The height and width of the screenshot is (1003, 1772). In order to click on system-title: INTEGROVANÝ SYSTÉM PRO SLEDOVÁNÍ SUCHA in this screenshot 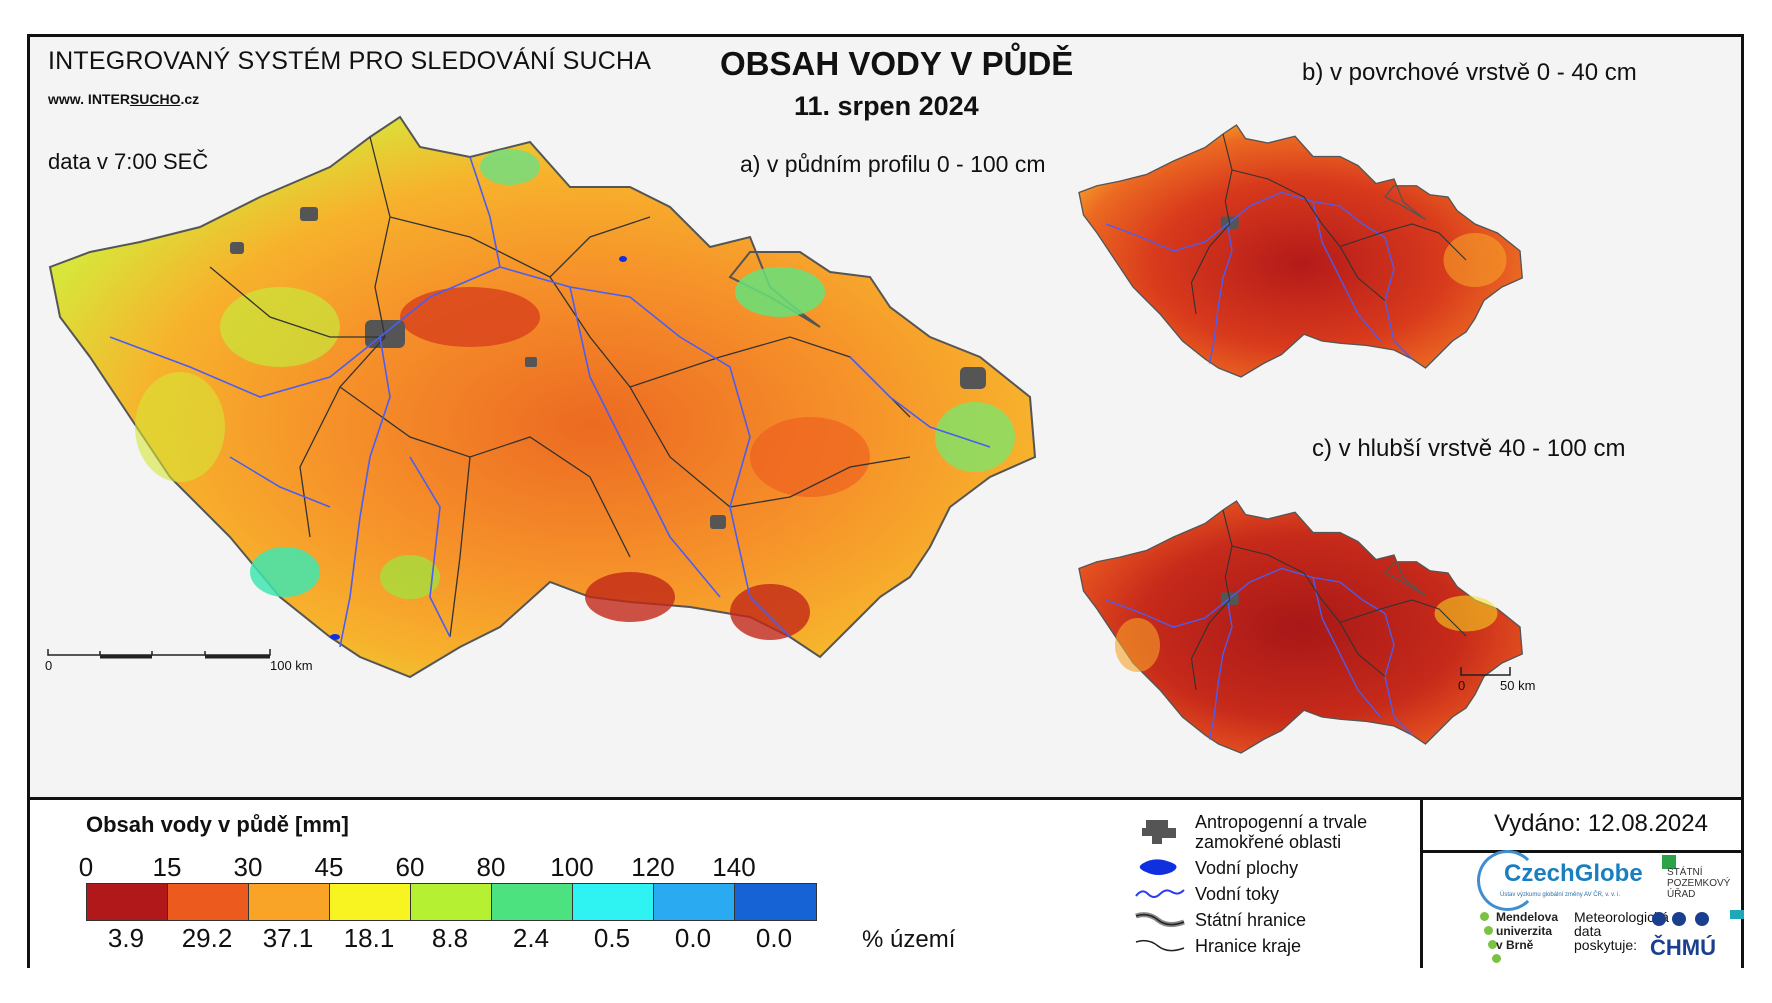, I will do `click(350, 61)`.